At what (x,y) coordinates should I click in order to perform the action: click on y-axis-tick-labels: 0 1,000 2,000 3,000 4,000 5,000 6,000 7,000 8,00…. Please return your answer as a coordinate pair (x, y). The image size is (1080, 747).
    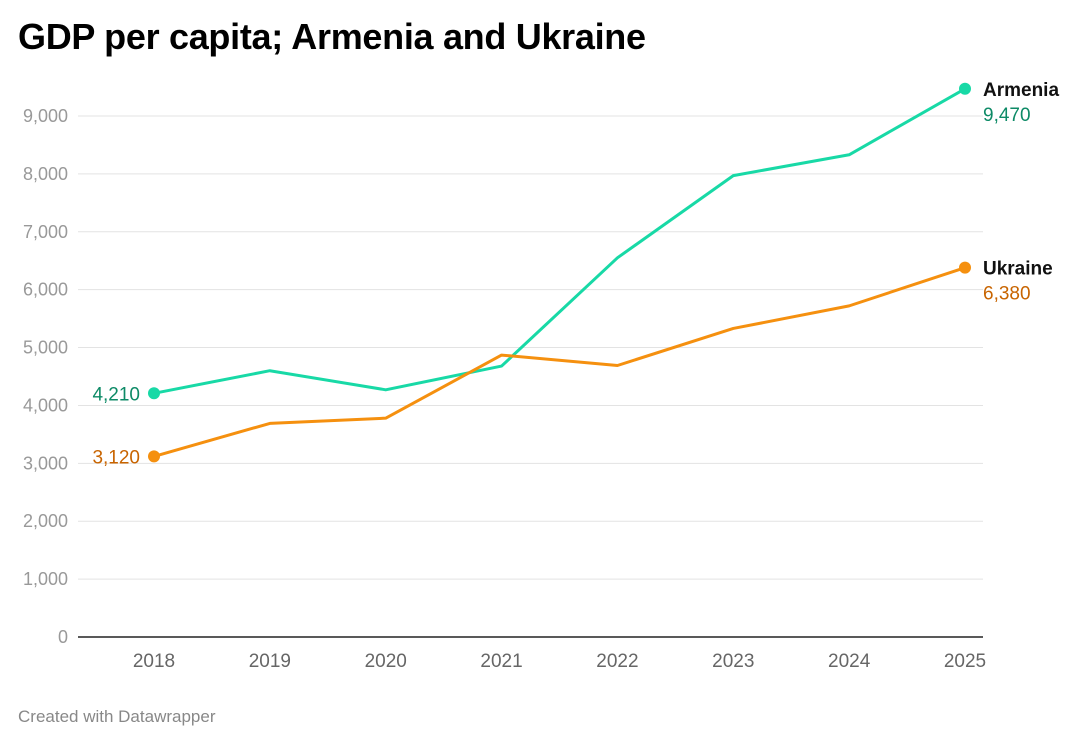
    Looking at the image, I should click on (45, 376).